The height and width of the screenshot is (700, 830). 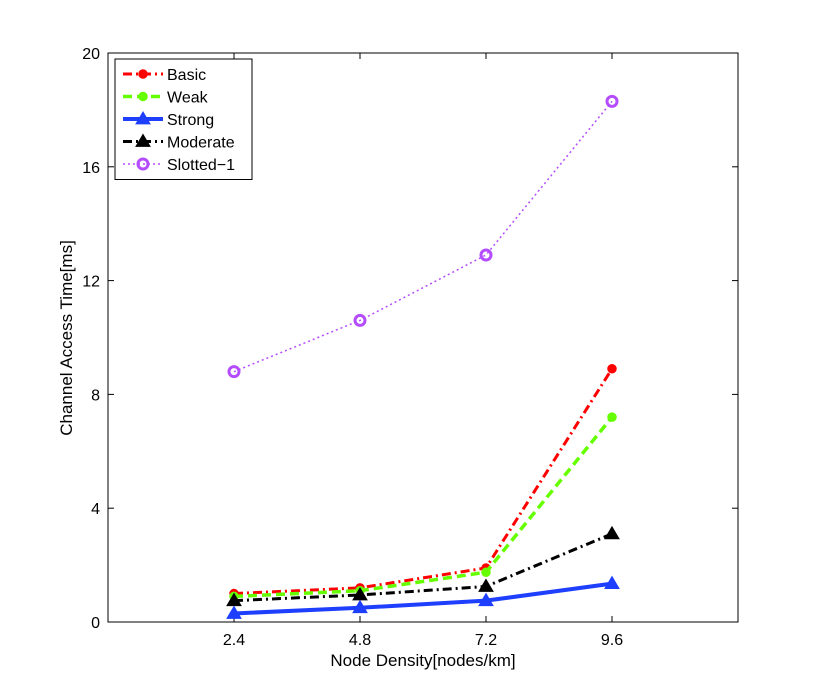 I want to click on y-axis-label: Channel Access Time[ms], so click(x=66, y=338).